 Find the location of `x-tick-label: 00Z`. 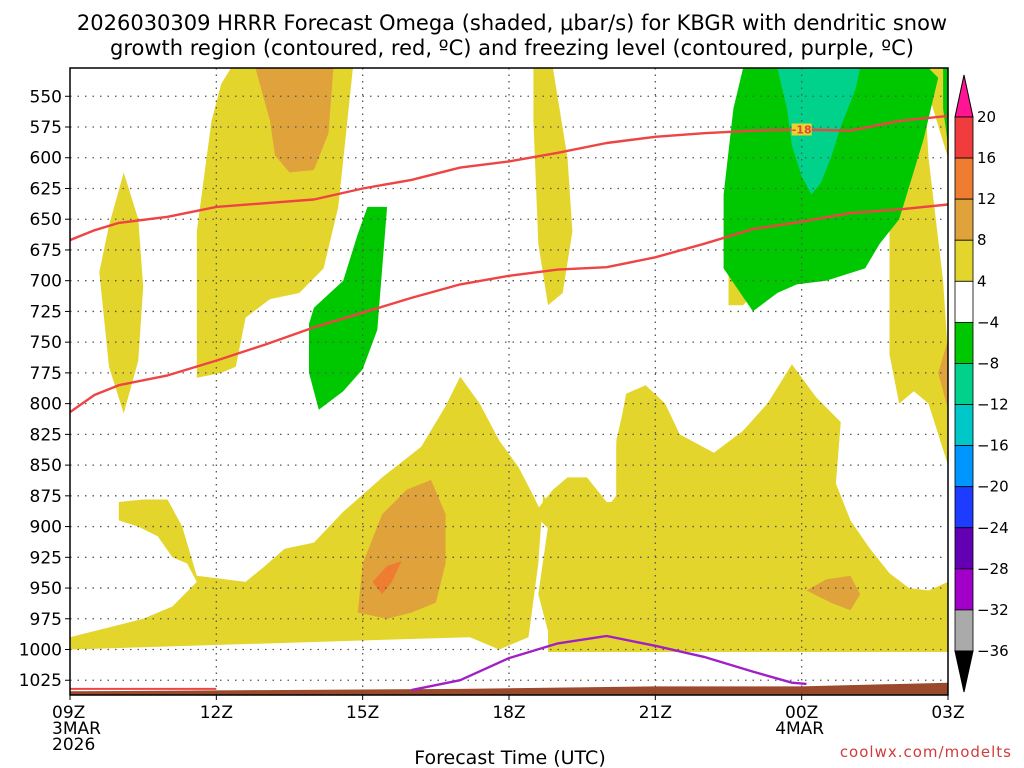

x-tick-label: 00Z is located at coordinates (801, 713).